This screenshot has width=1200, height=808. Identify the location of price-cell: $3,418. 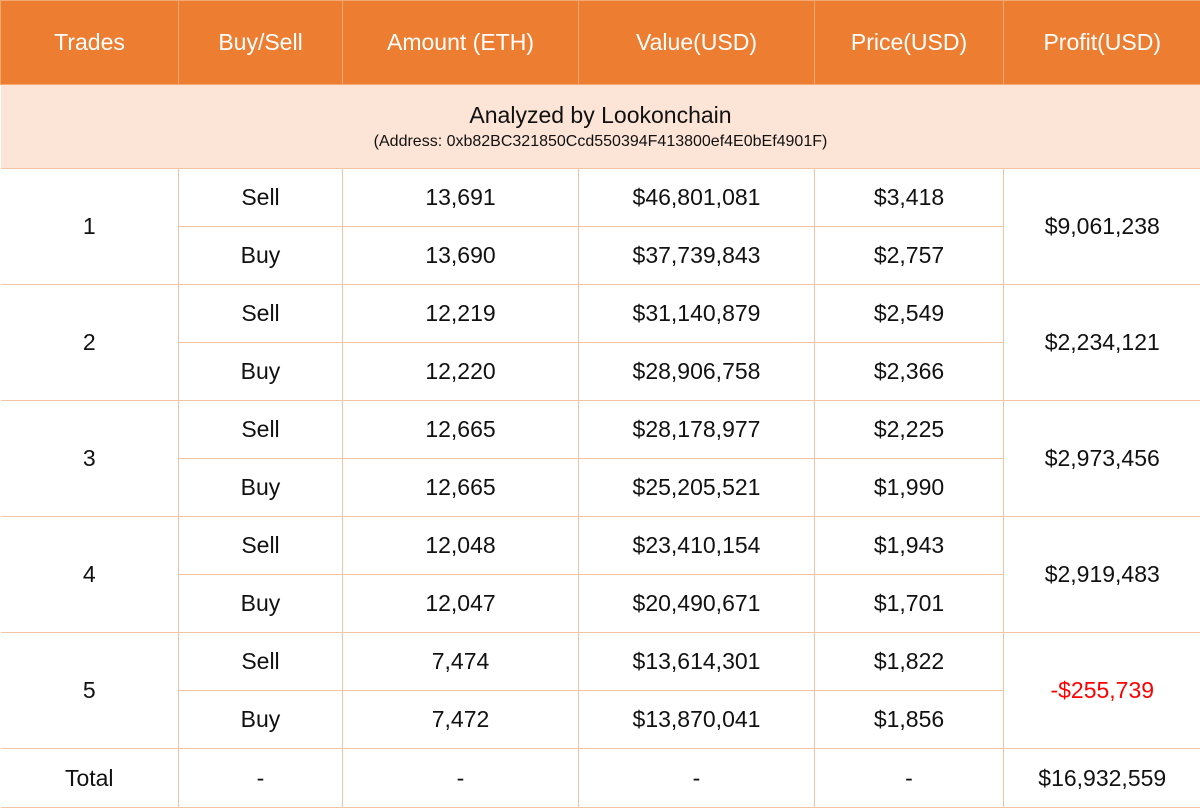
(909, 197).